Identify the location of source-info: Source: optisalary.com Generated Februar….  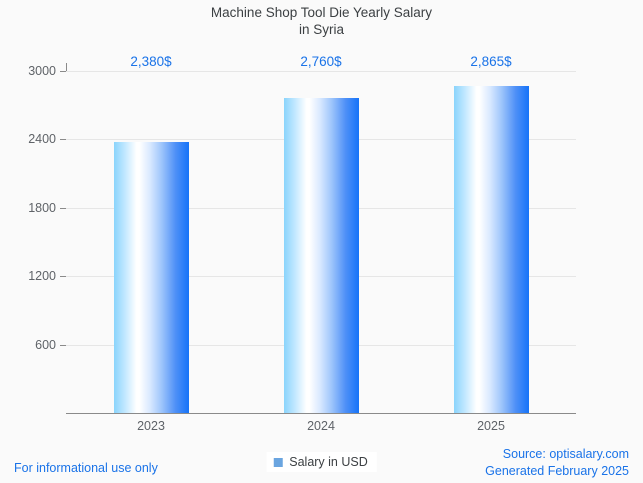
(557, 462).